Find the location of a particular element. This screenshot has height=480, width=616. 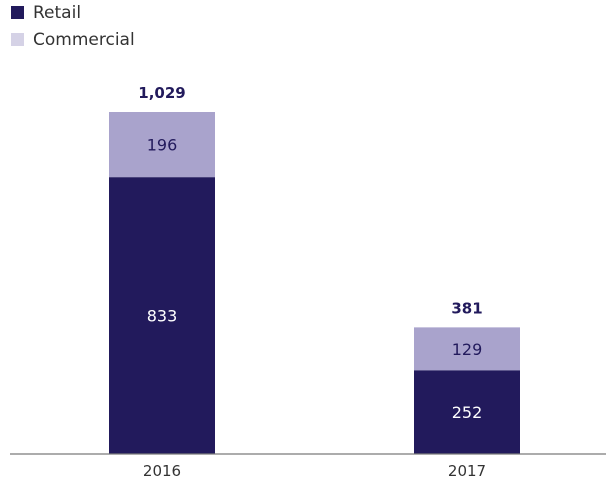

x-tick-label-2016: 2016 is located at coordinates (162, 471).